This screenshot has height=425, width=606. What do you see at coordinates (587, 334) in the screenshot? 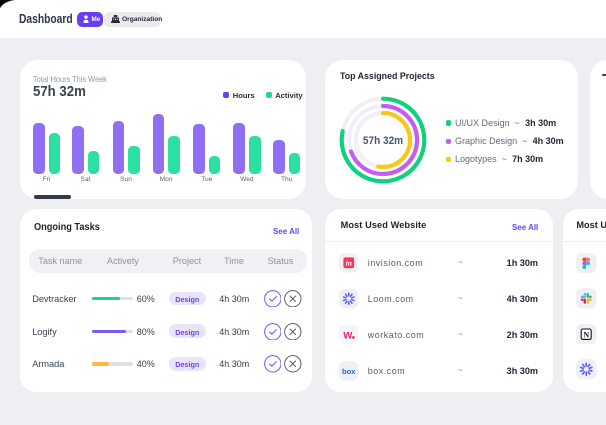
I see `svg-text: N` at bounding box center [587, 334].